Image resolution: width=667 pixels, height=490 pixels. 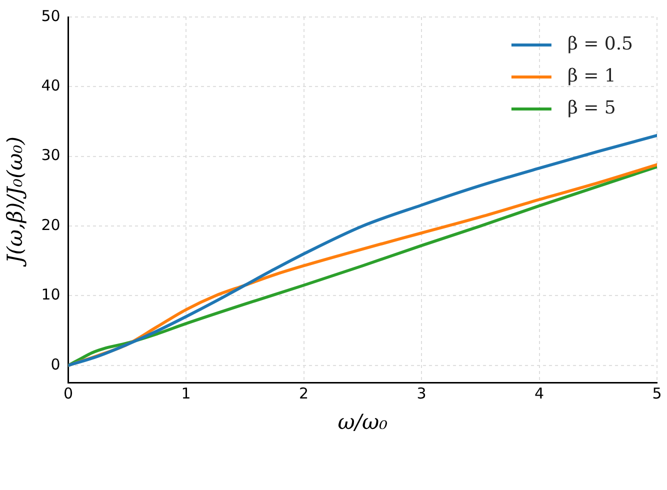 I want to click on x-tick-label: 2, so click(x=304, y=393).